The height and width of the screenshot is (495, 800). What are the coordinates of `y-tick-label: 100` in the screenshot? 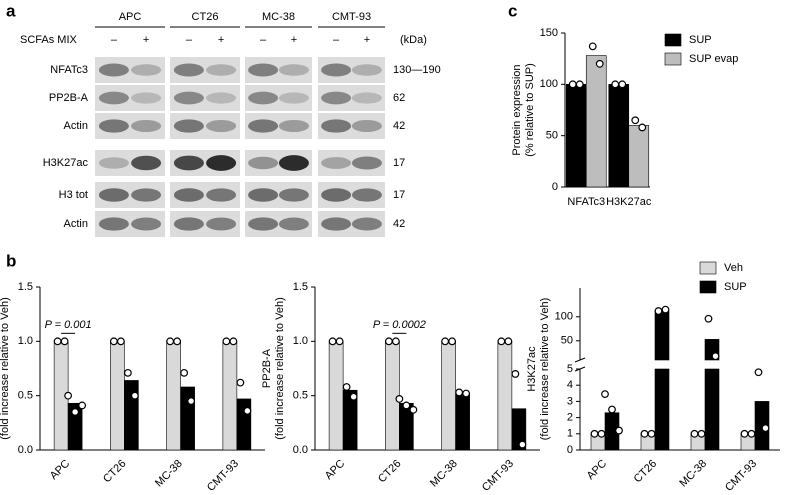 It's located at (564, 317).